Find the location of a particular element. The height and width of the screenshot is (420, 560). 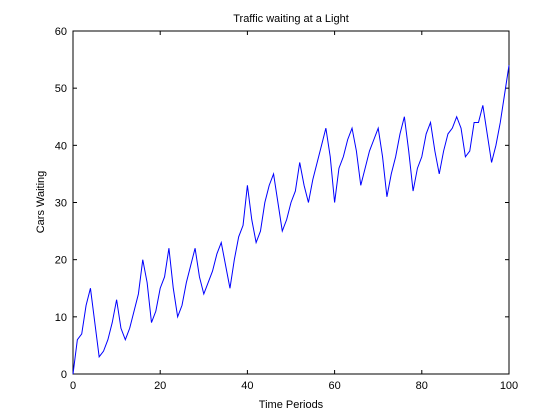

x-tick-label-4: 80 is located at coordinates (422, 386).